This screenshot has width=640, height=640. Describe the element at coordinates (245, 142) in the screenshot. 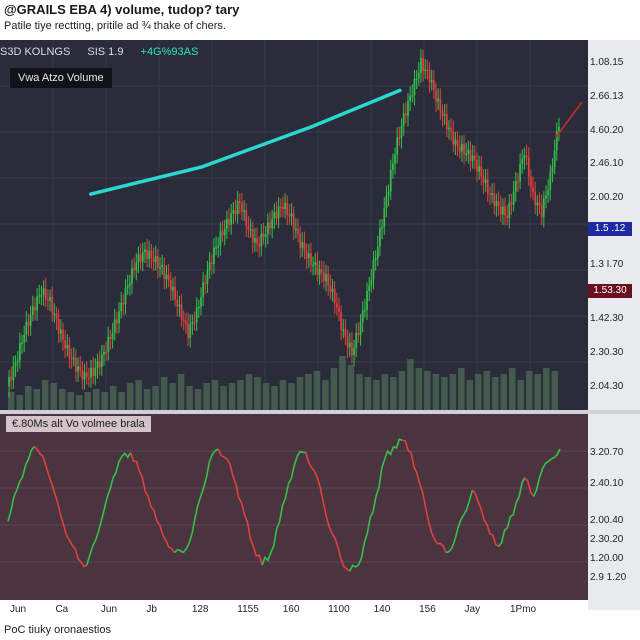

I see `trend-line` at that location.